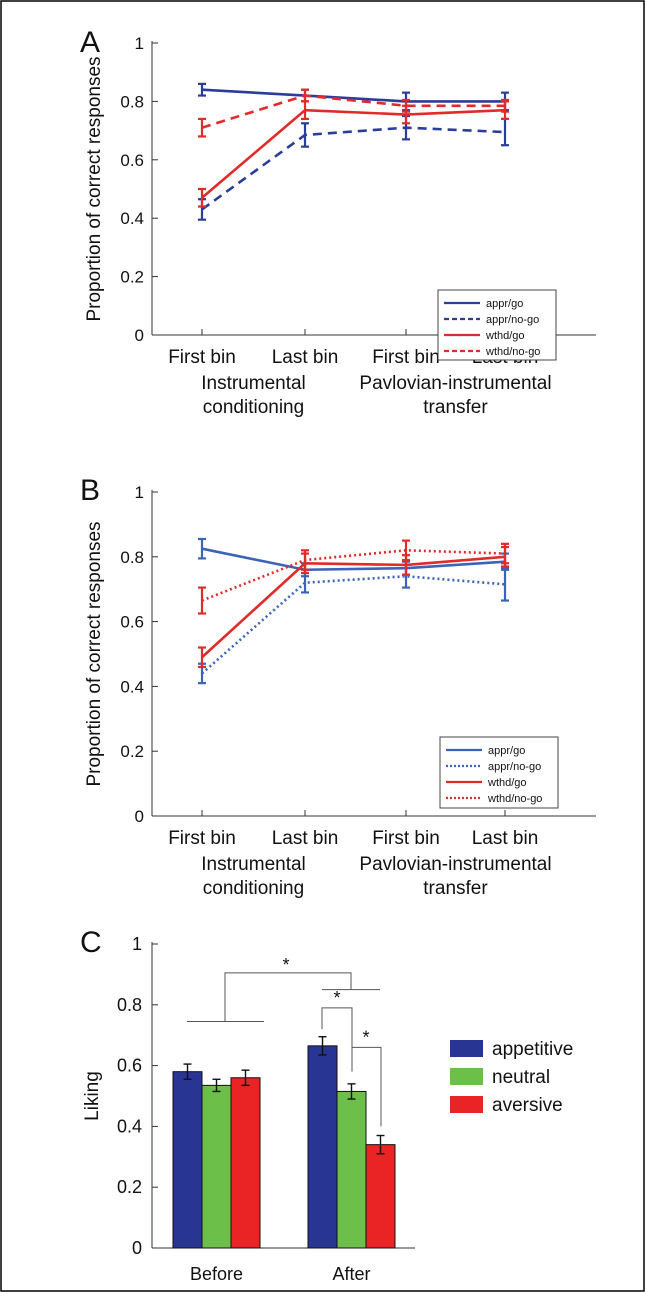 This screenshot has width=645, height=1292. Describe the element at coordinates (351, 1274) in the screenshot. I see `x-tick-label: After` at that location.